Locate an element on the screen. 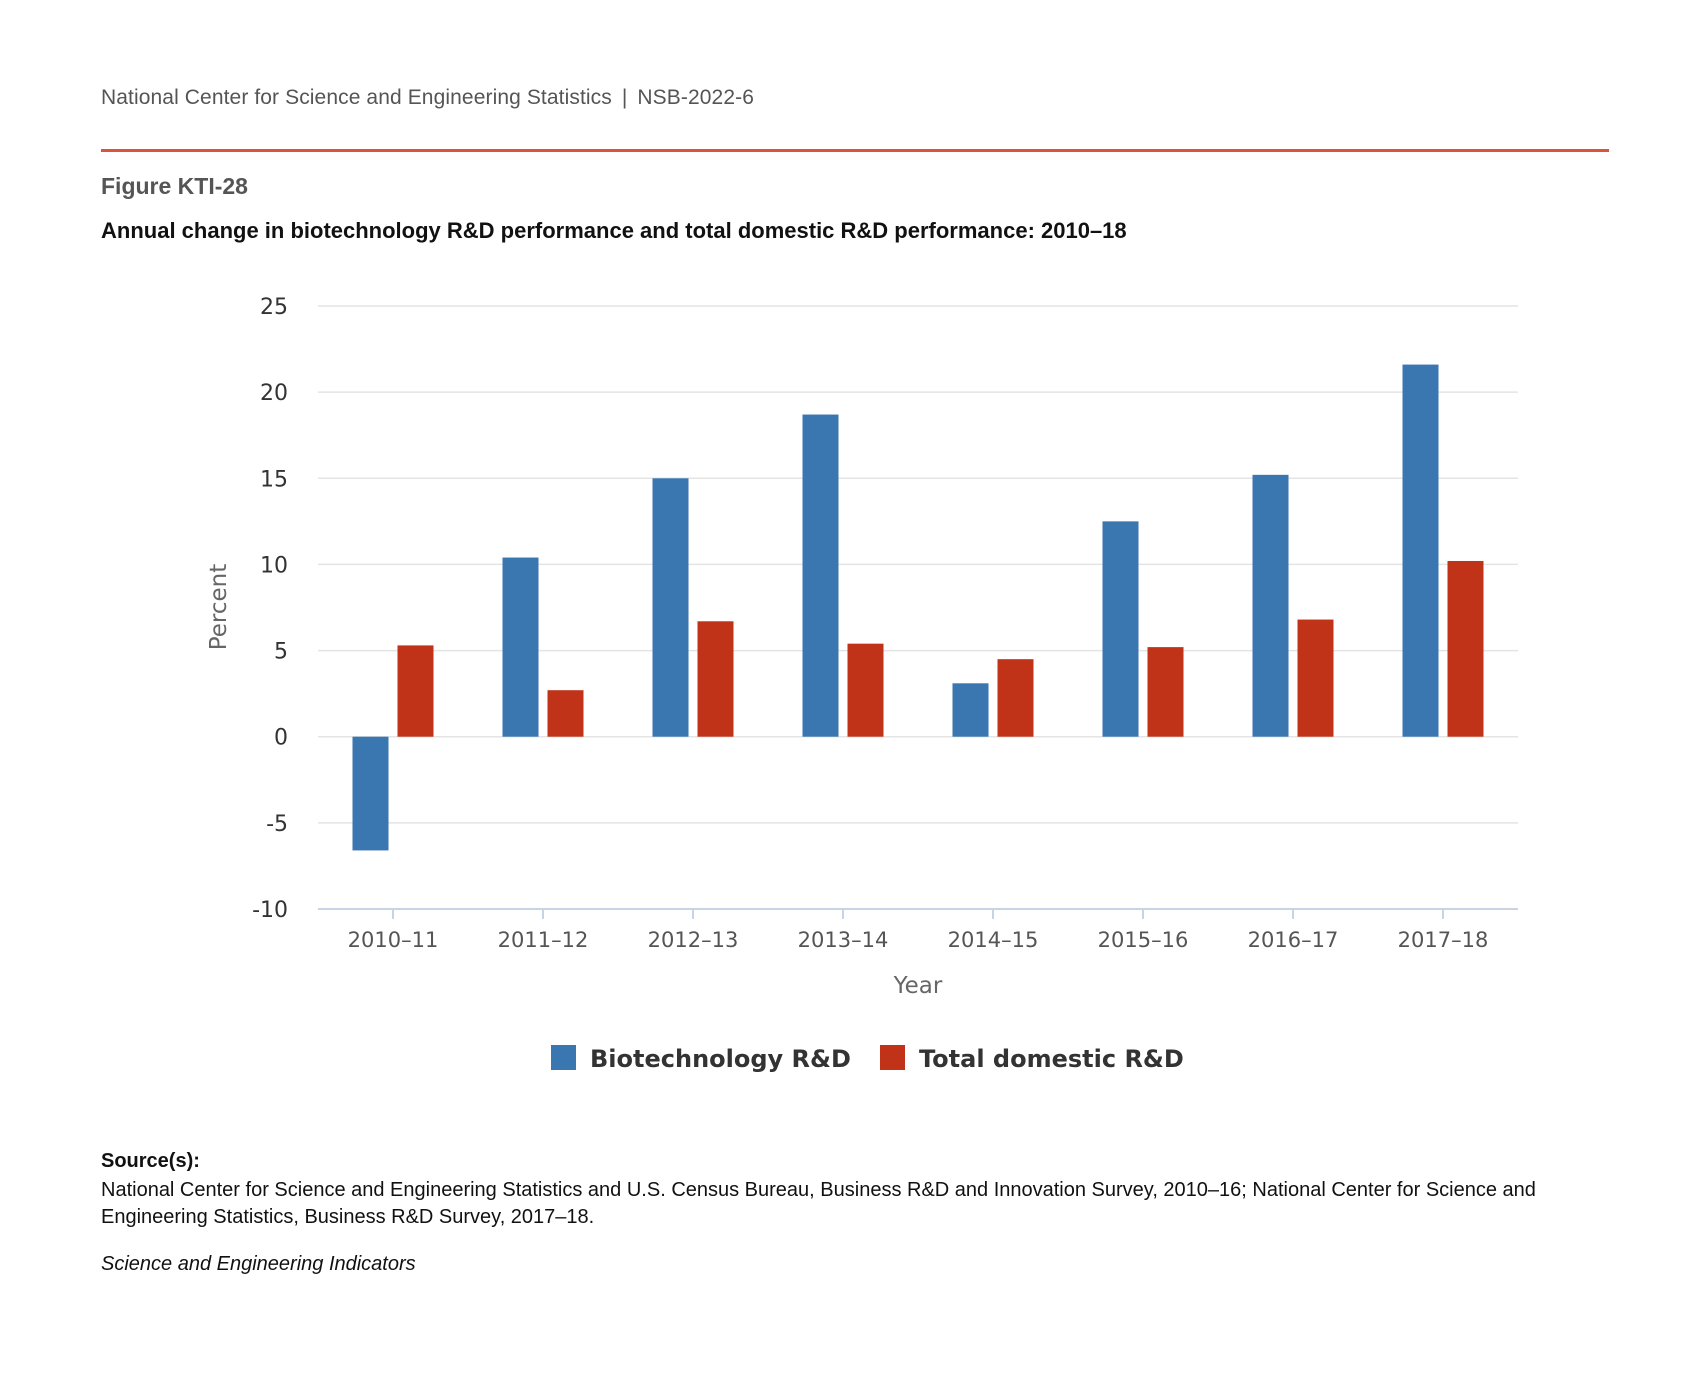 The width and height of the screenshot is (1699, 1379). x-tick-label: 2010–11 is located at coordinates (393, 940).